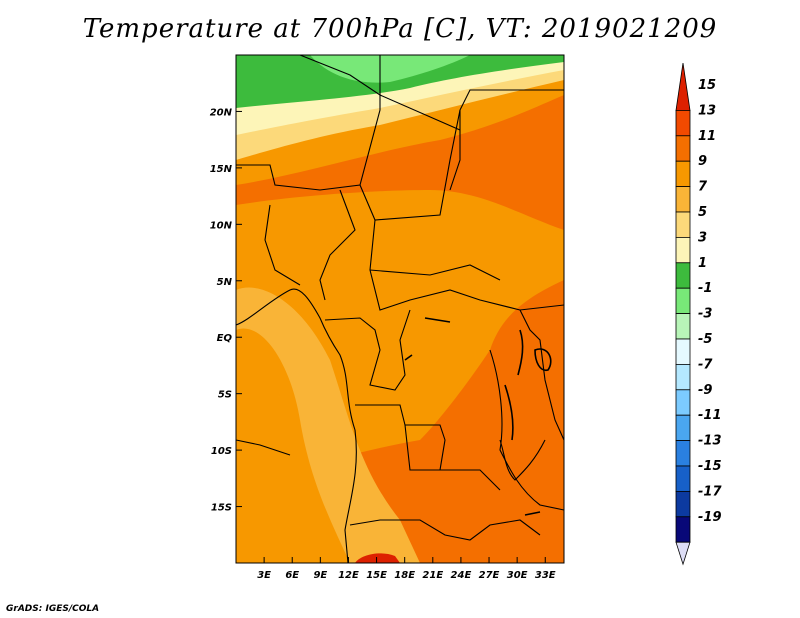 This screenshot has width=800, height=618. What do you see at coordinates (377, 558) in the screenshot?
I see `hot-spot-south` at bounding box center [377, 558].